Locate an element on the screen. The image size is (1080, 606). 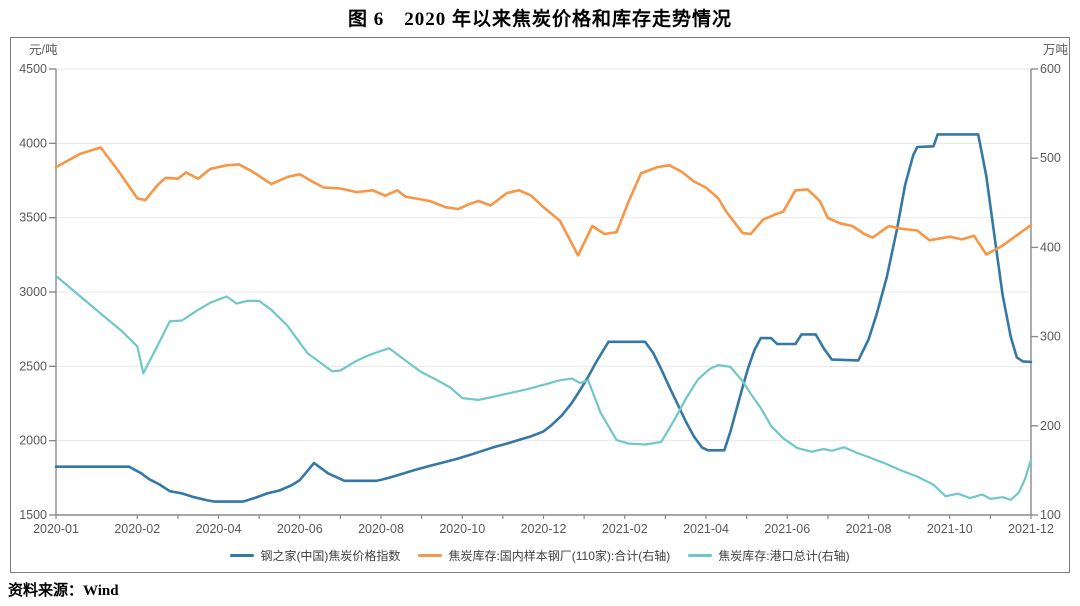
x-tick-label: 2020-01 is located at coordinates (56, 529).